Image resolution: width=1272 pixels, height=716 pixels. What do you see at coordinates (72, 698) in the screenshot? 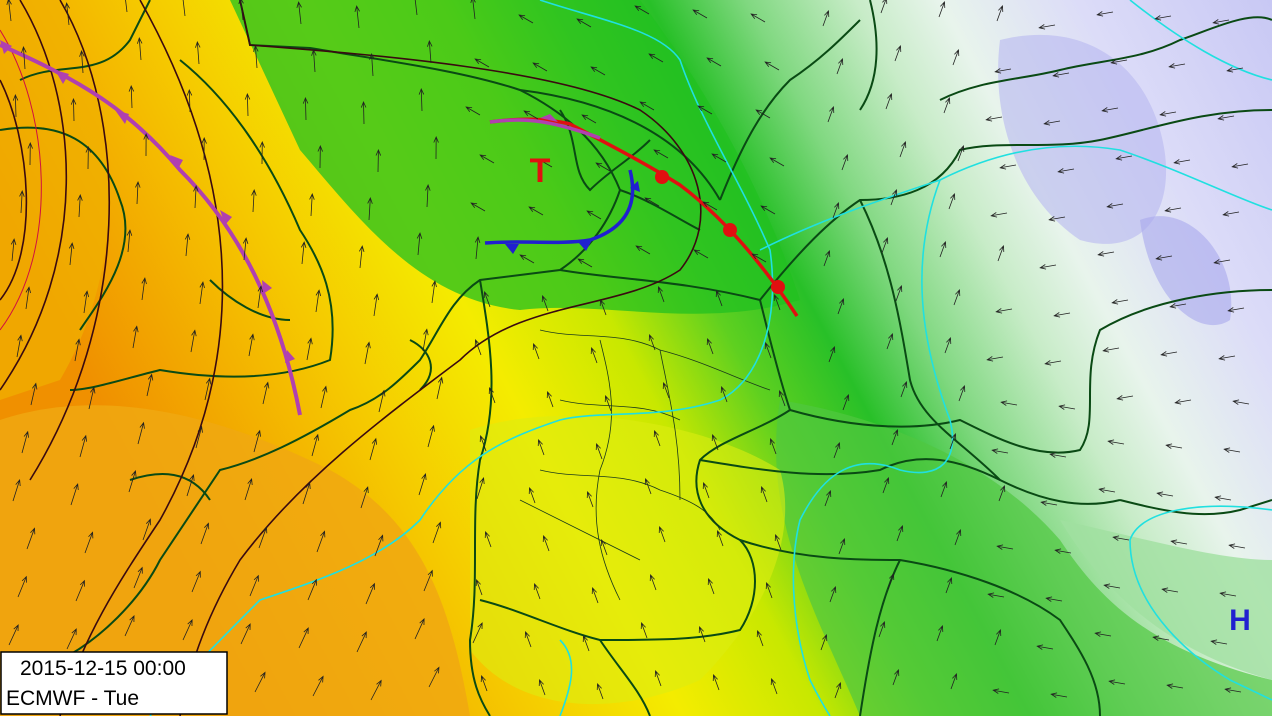
I see `model-label: ECMWF - Tue` at bounding box center [72, 698].